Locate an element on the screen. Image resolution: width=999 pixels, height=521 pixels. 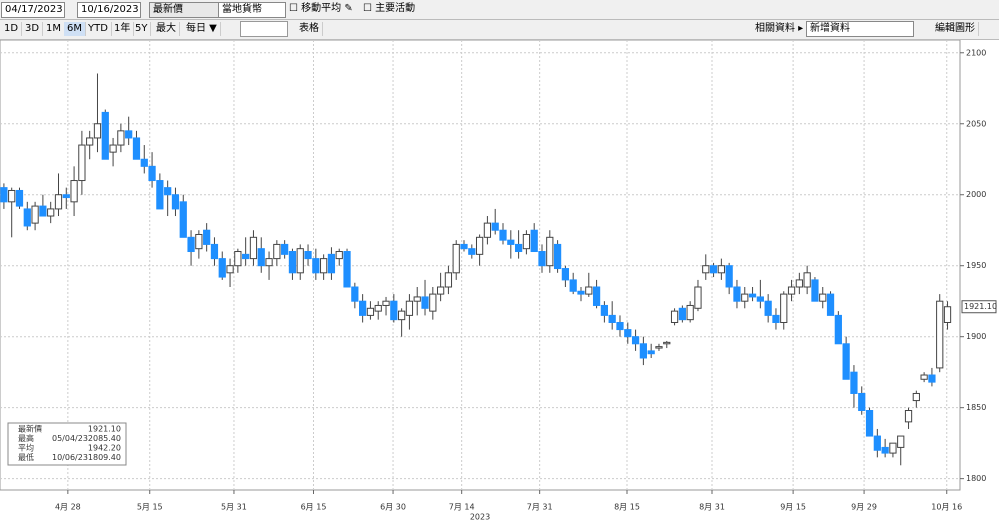
range-button: 5Y is located at coordinates (142, 29).